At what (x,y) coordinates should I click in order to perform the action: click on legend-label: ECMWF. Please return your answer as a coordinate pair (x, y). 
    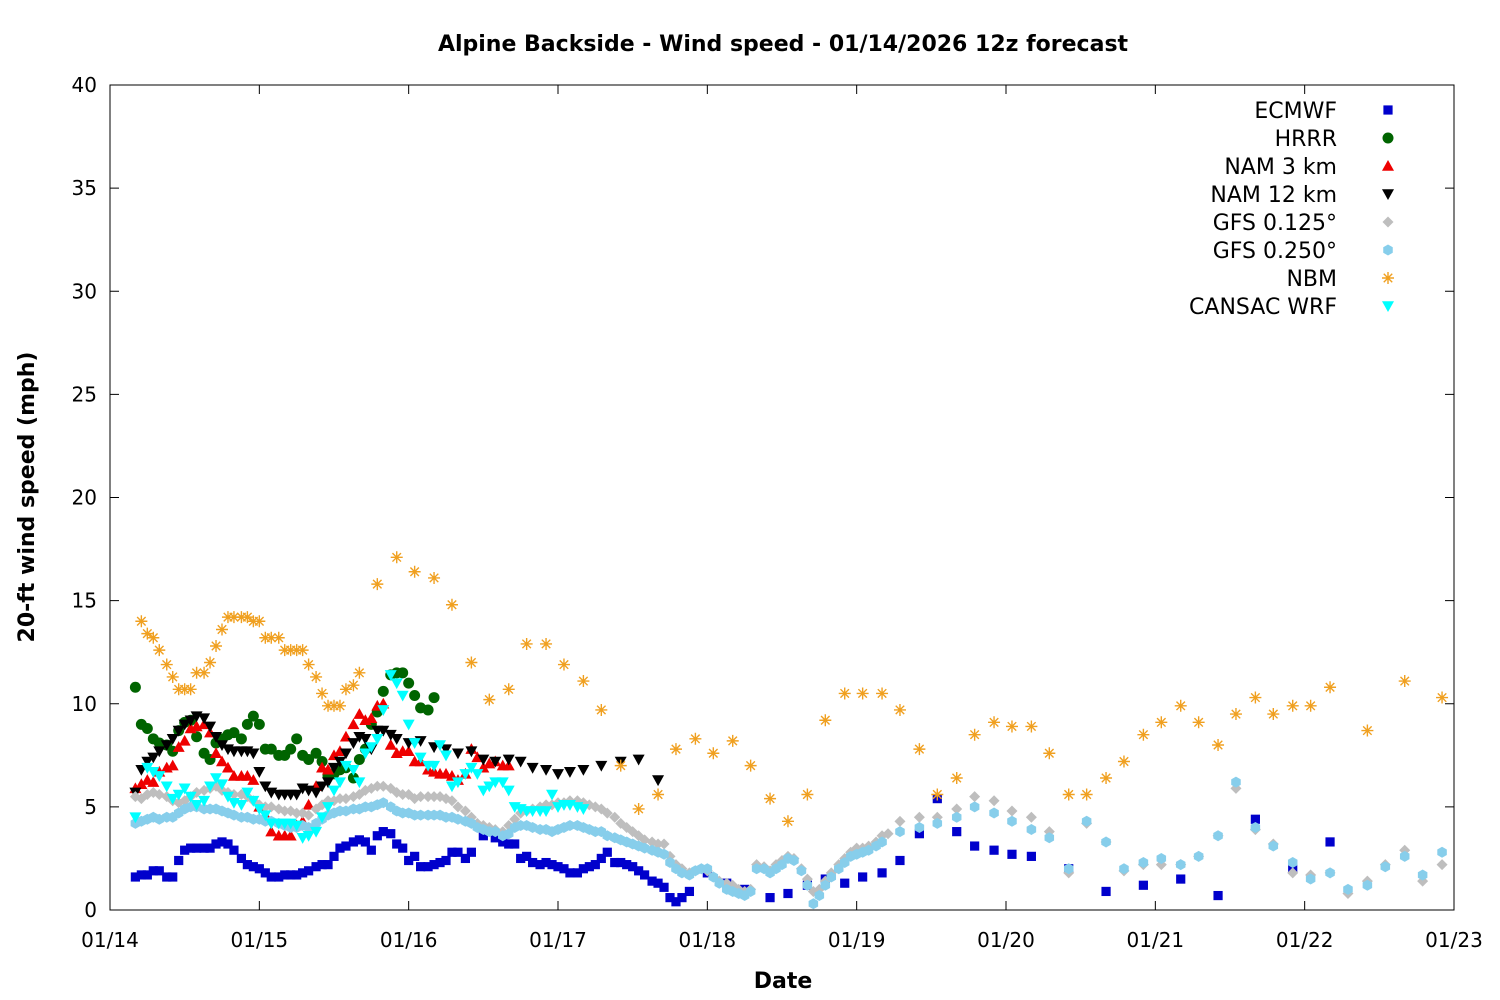
    Looking at the image, I should click on (1295, 111).